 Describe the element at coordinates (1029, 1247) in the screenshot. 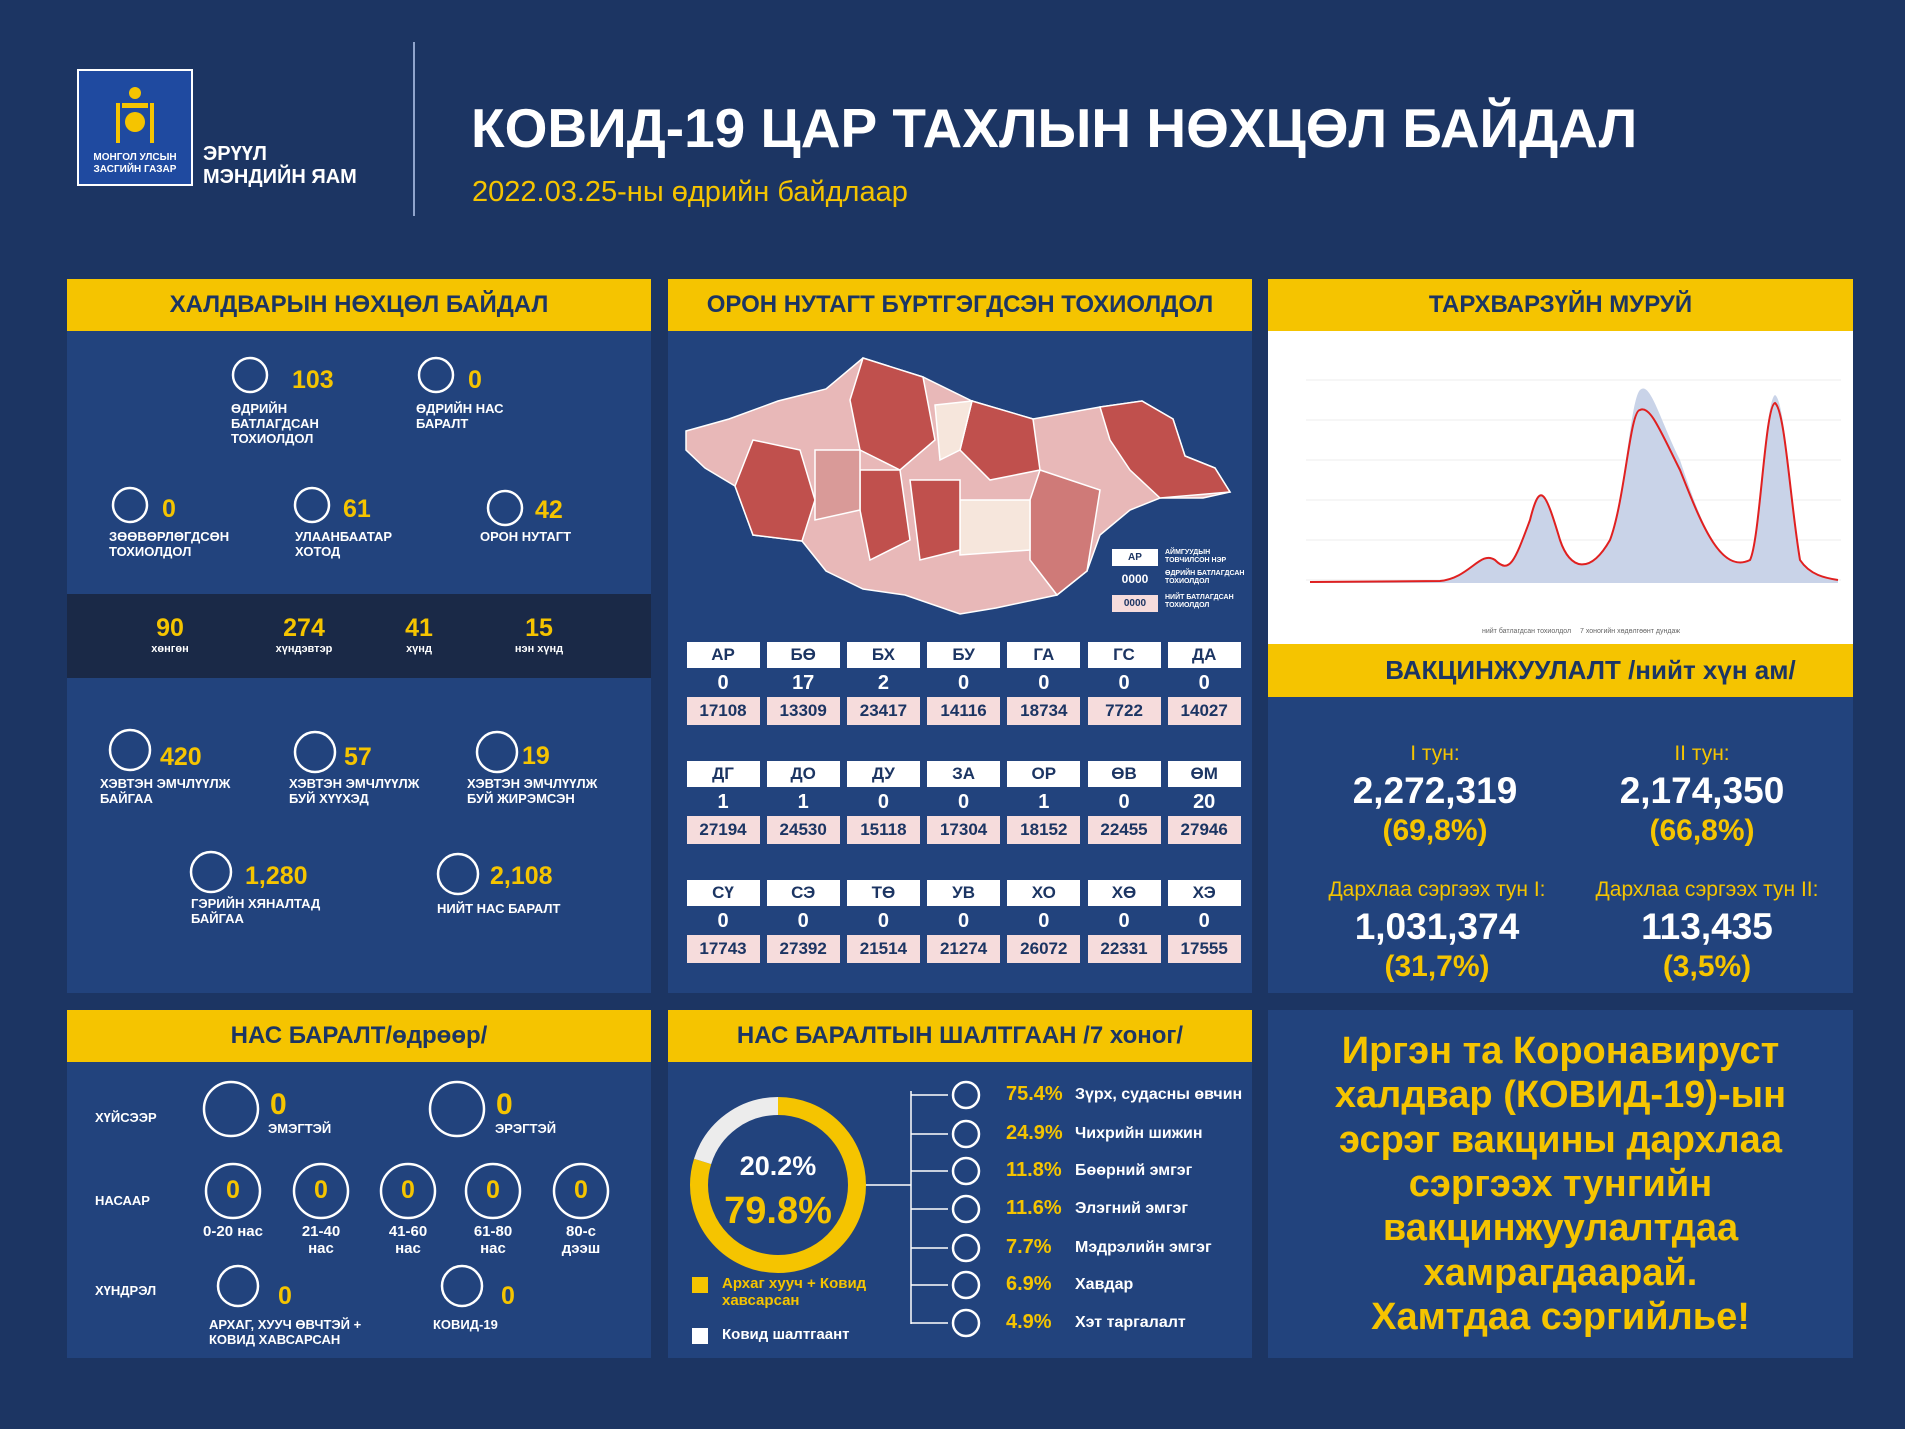

I see `cause-percent: 7.7%` at that location.